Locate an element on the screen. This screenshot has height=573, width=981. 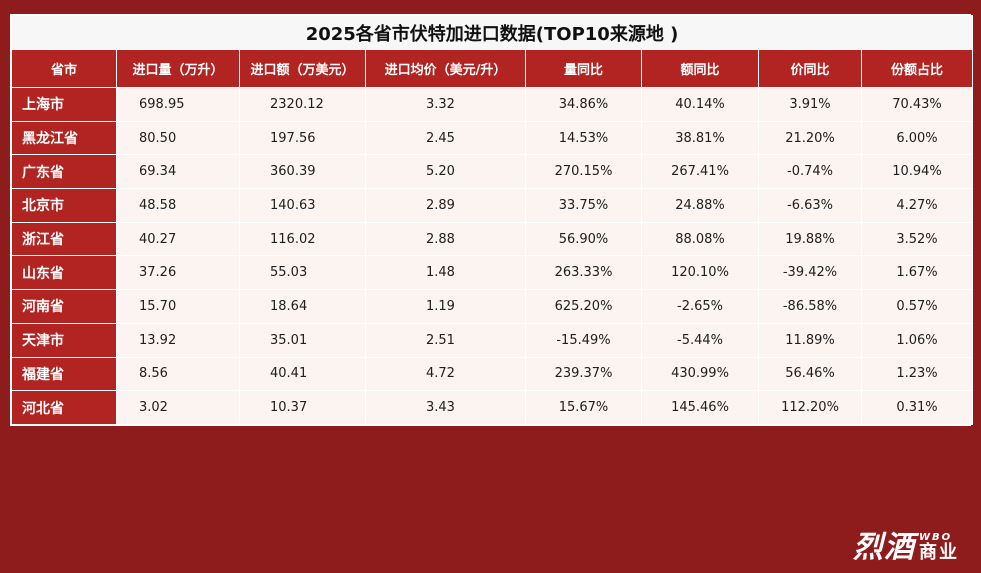
cell-share: 4.27% is located at coordinates (917, 205).